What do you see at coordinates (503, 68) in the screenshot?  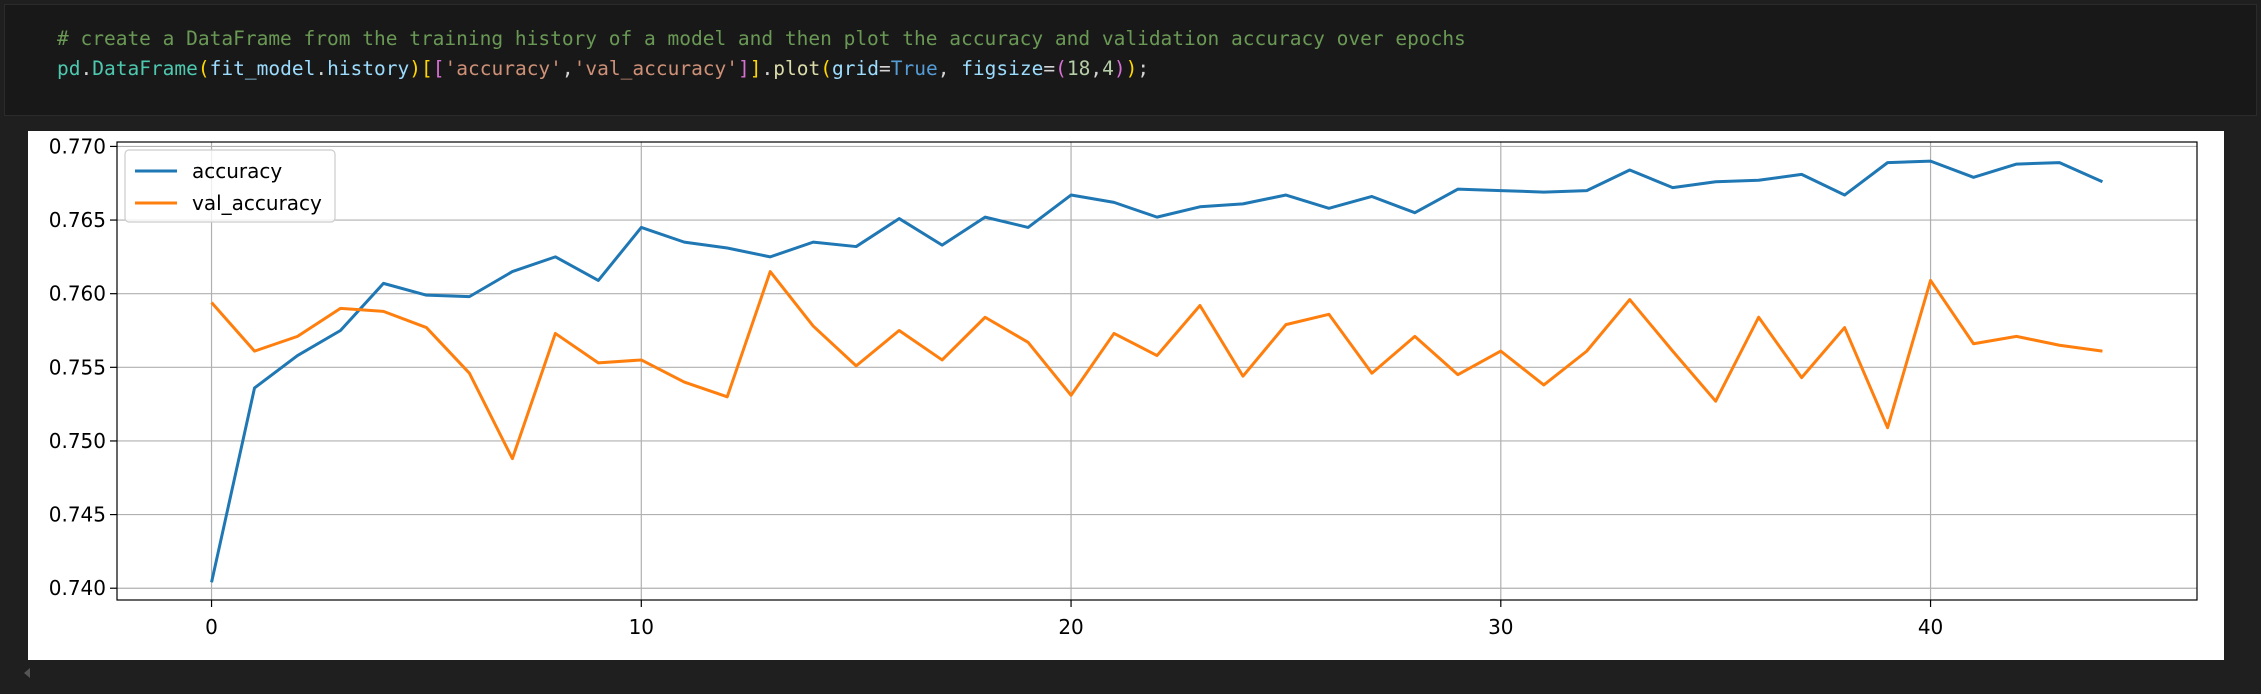 I see `code-token: 'accuracy'` at bounding box center [503, 68].